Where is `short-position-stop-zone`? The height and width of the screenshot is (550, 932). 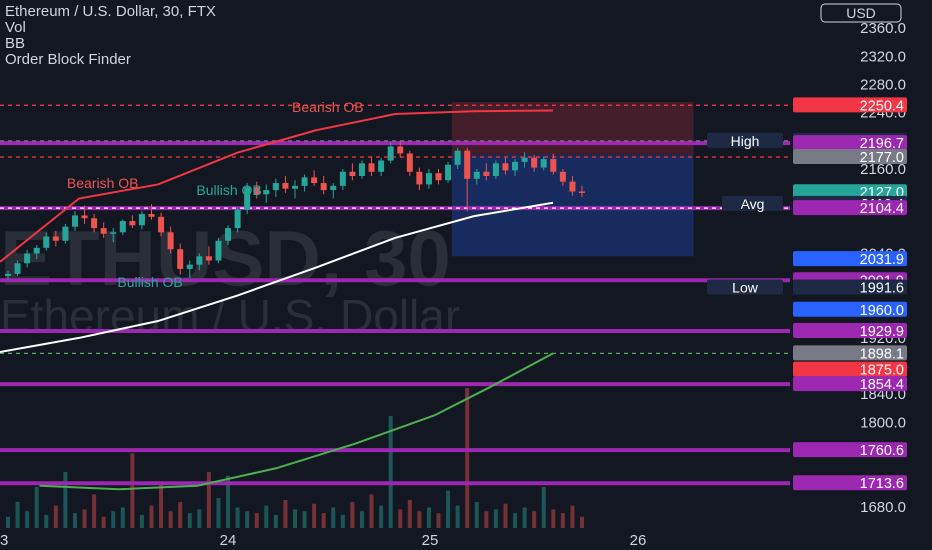
short-position-stop-zone is located at coordinates (572, 128).